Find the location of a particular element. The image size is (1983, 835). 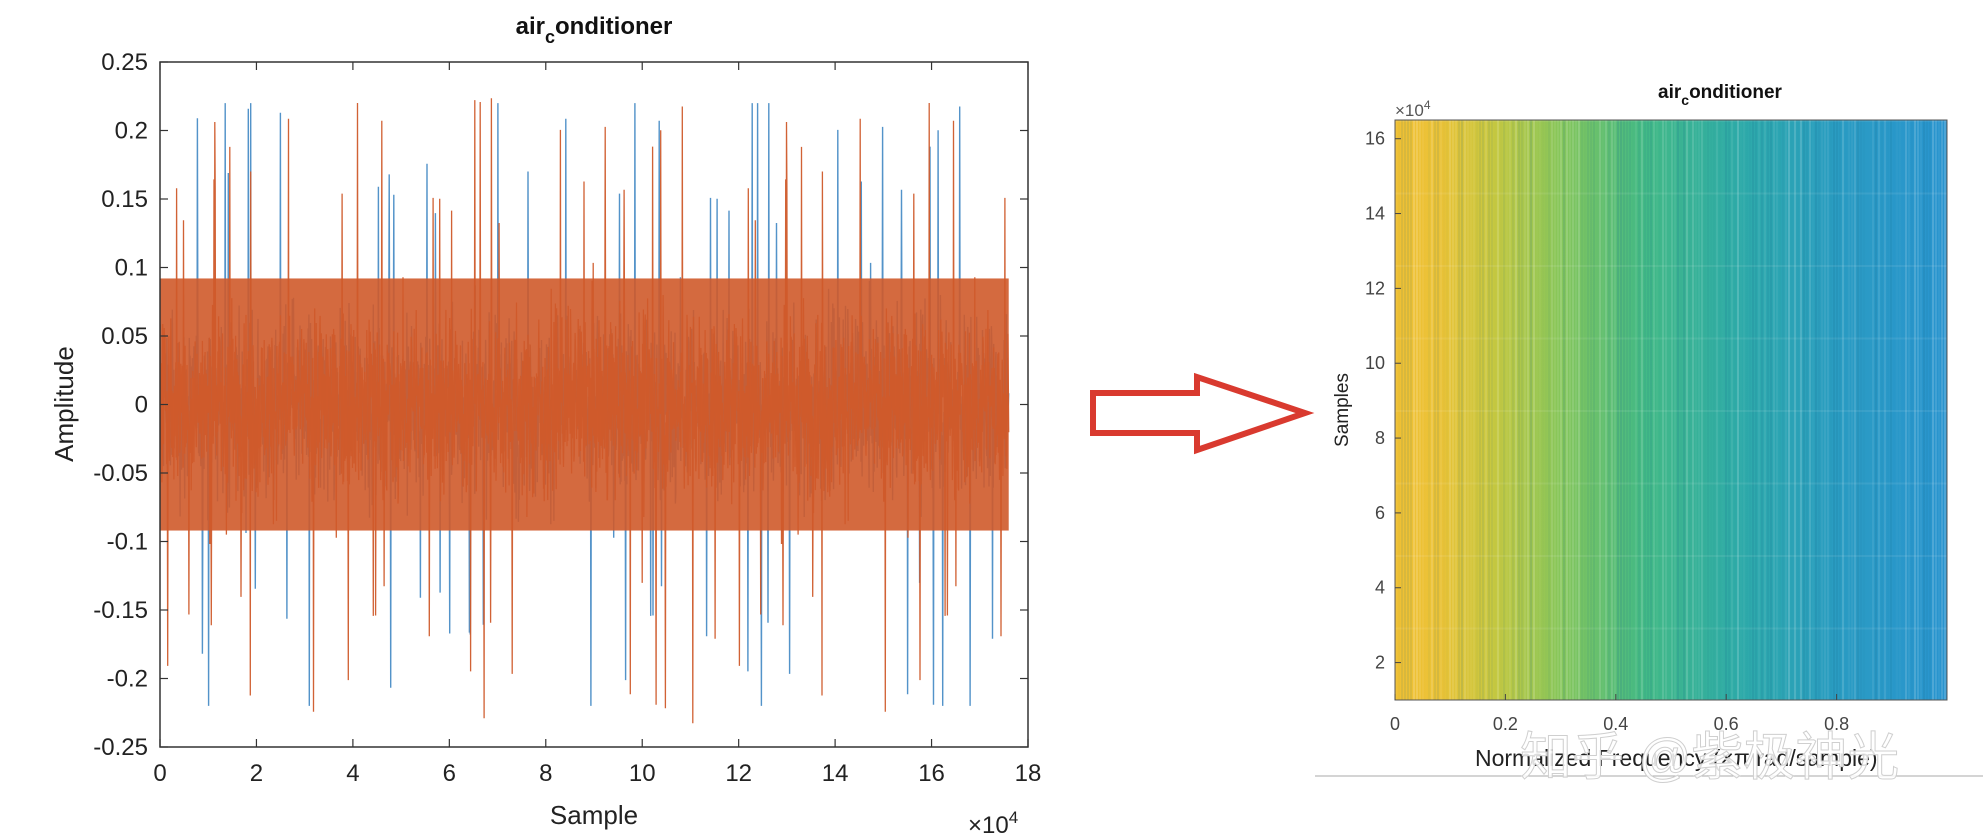

waveform-y-tick-label: -0.15 is located at coordinates (120, 610).